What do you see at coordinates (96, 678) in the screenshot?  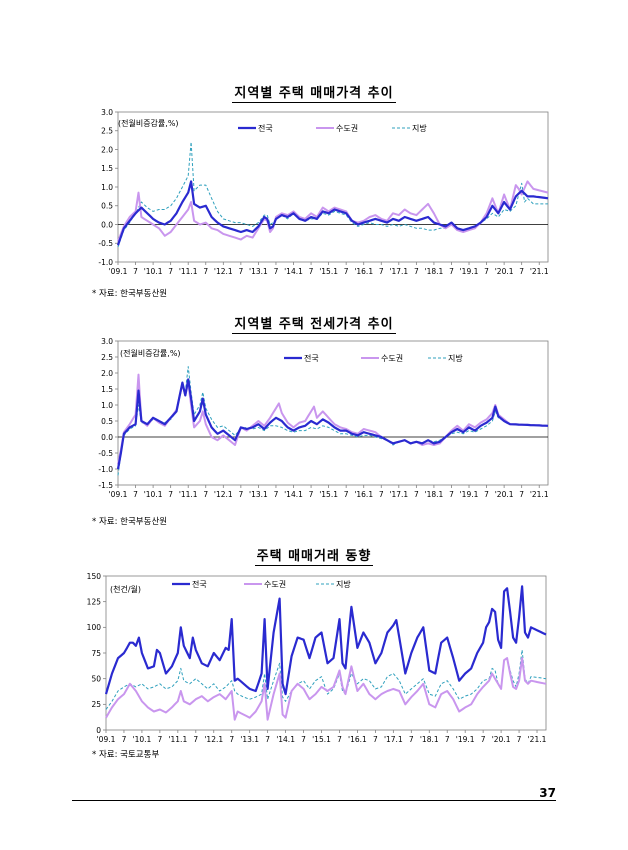 I see `y-tick-label: 50` at bounding box center [96, 678].